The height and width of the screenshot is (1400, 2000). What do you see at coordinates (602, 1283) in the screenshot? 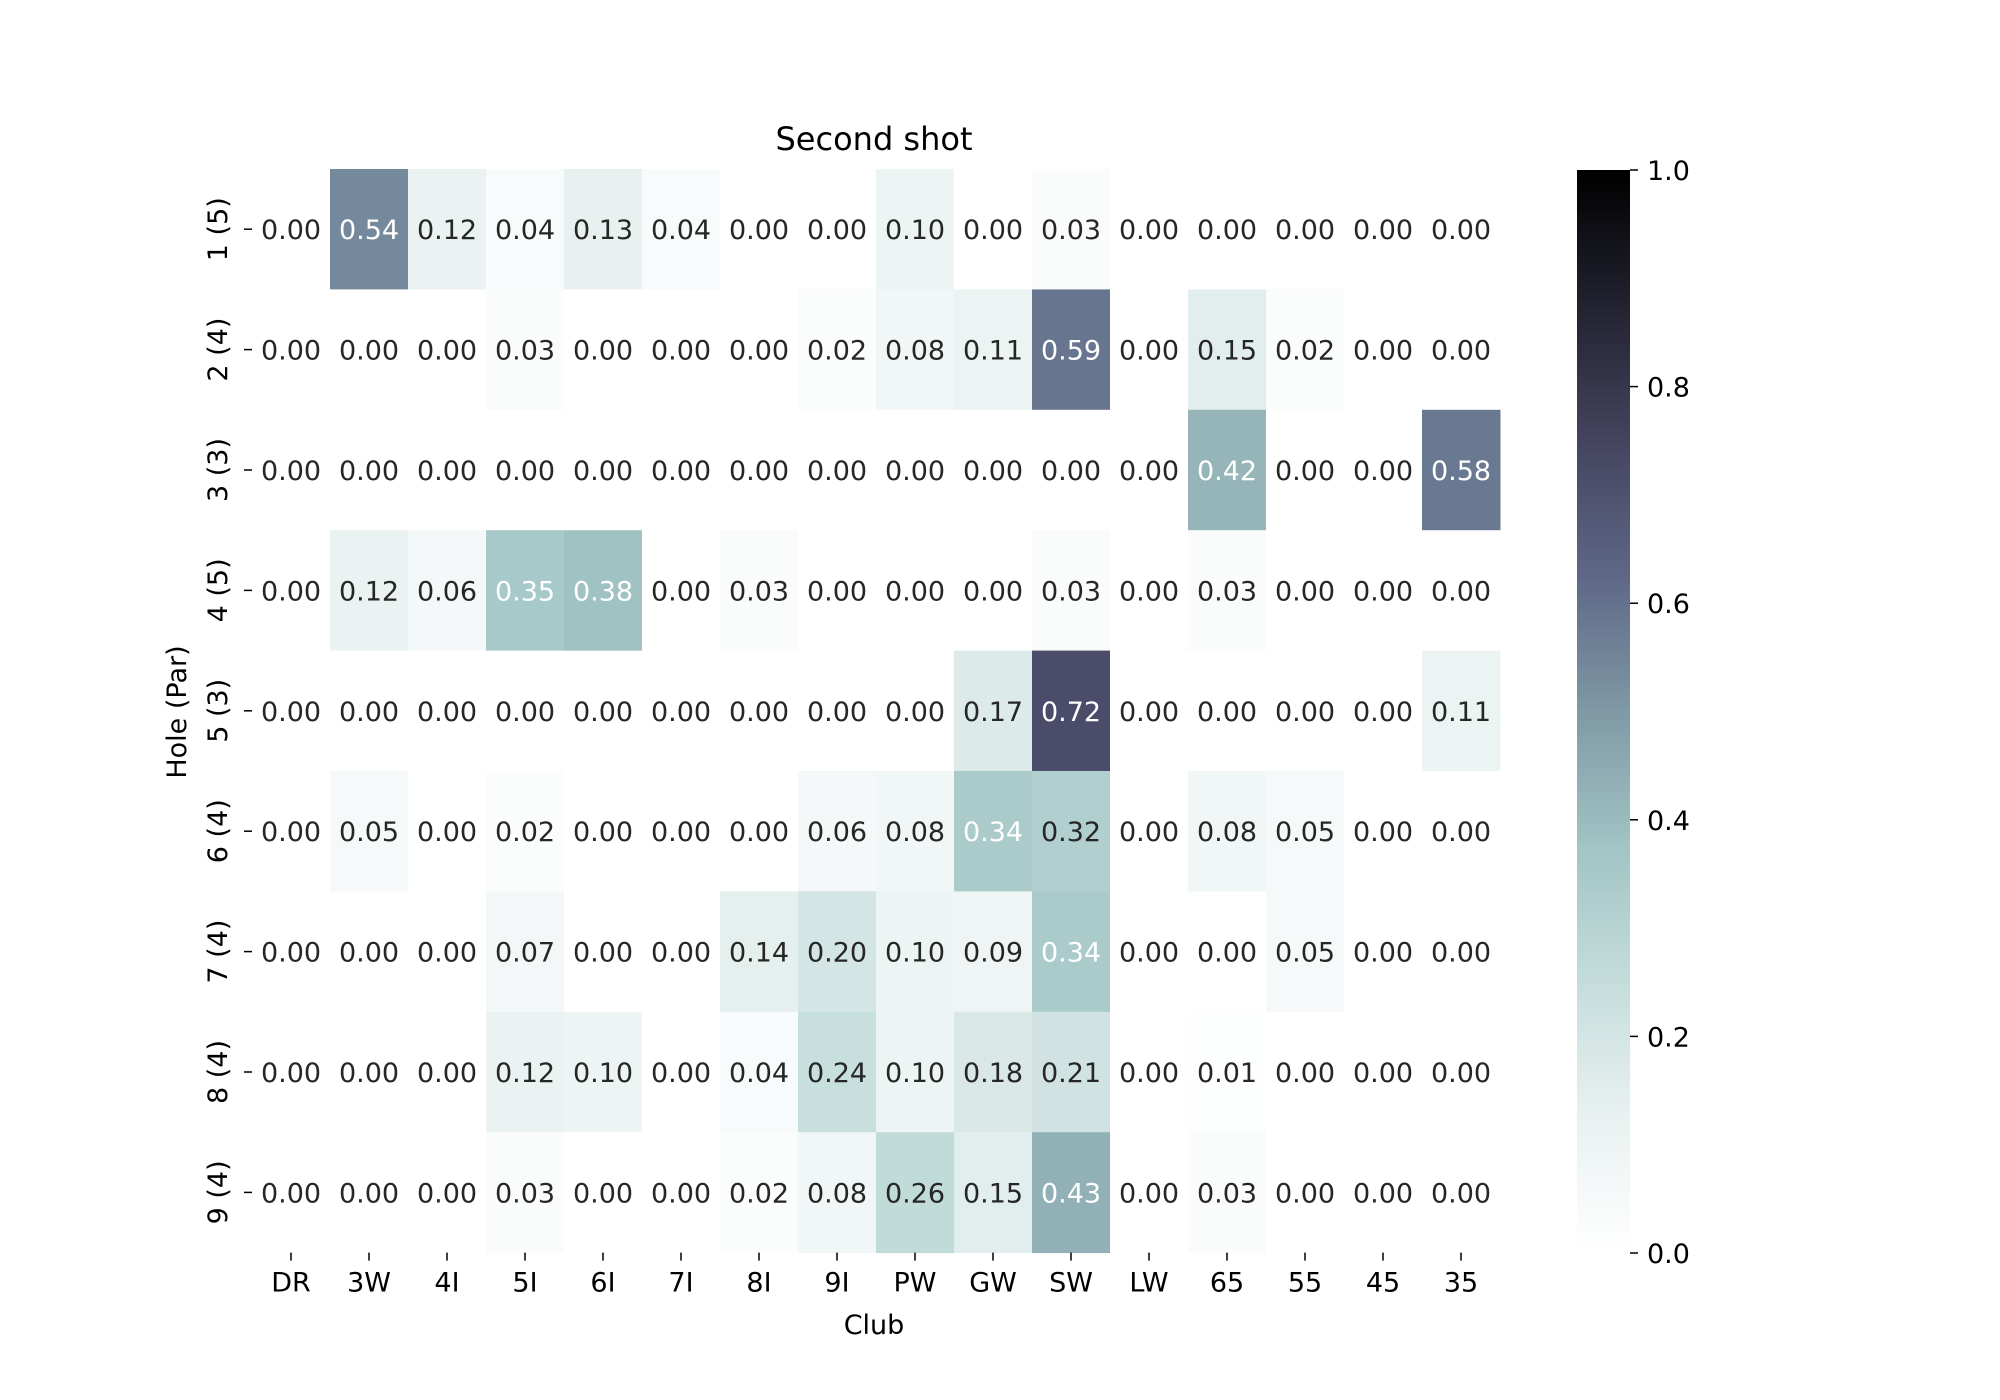
I see `x-tick-label: 6I` at bounding box center [602, 1283].